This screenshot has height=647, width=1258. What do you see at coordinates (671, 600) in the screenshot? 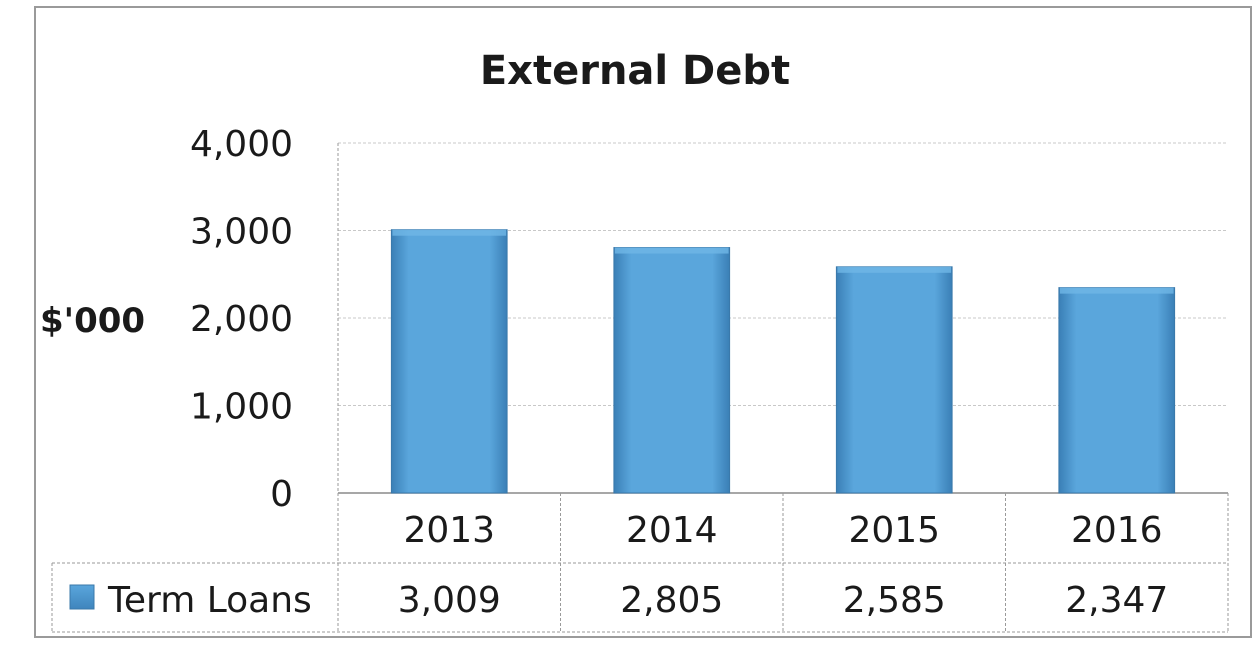
I see `data-label: 2,805` at bounding box center [671, 600].